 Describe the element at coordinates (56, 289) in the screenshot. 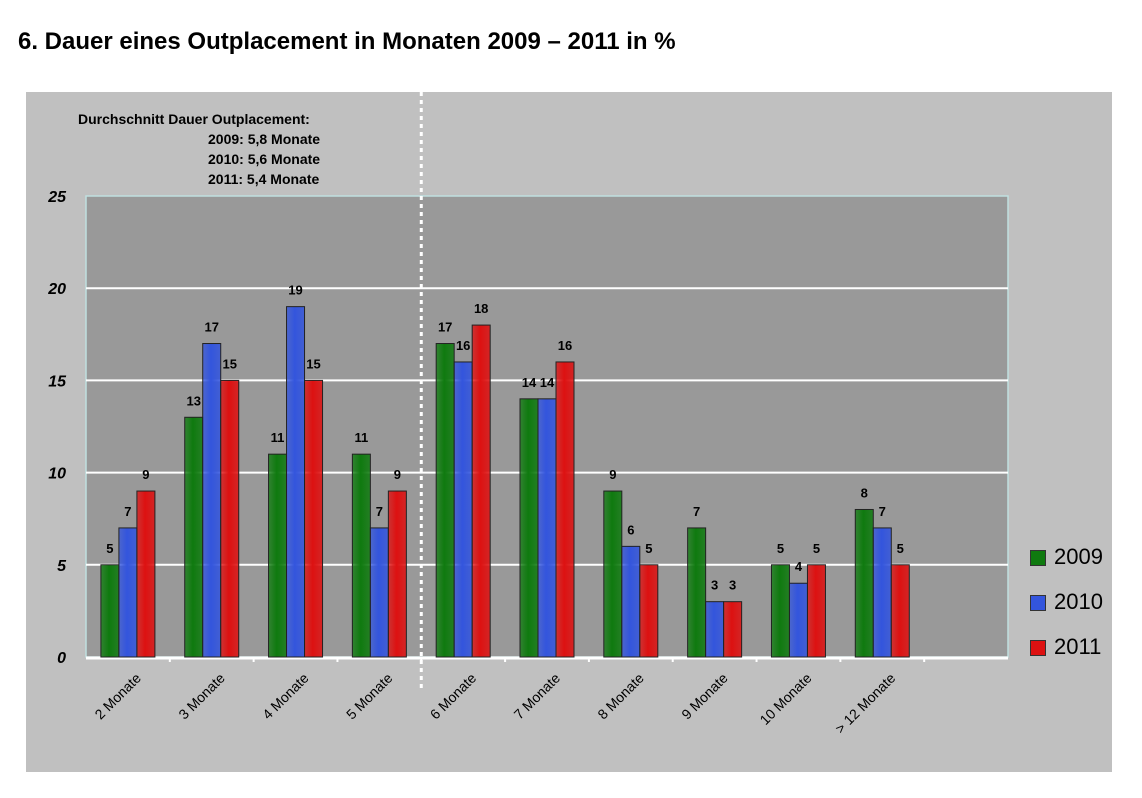

I see `y-tick-label: 20` at that location.